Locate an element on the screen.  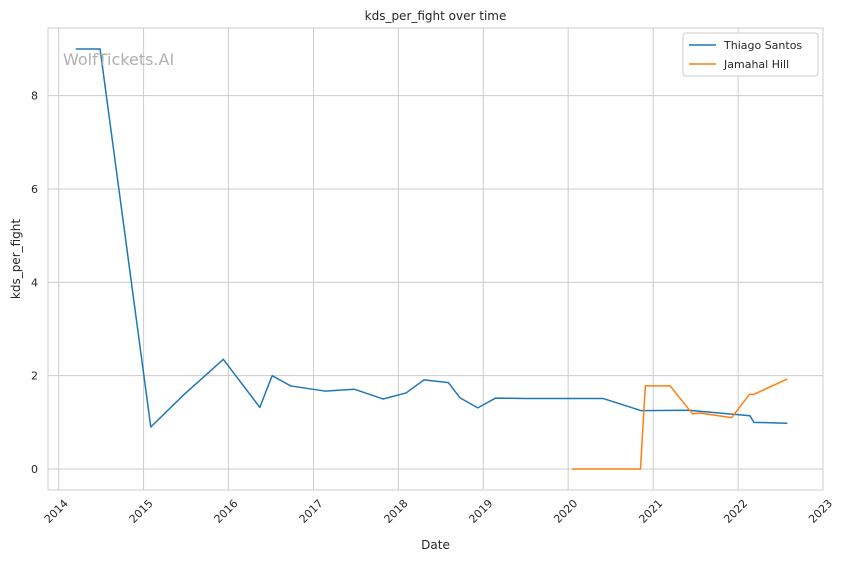
x-tick-label: 2019 is located at coordinates (480, 511).